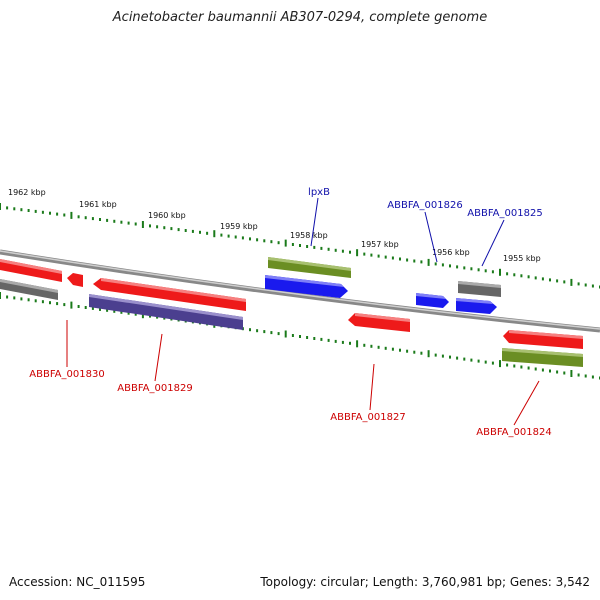  Describe the element at coordinates (300, 246) in the screenshot. I see `upper-ruler` at that location.